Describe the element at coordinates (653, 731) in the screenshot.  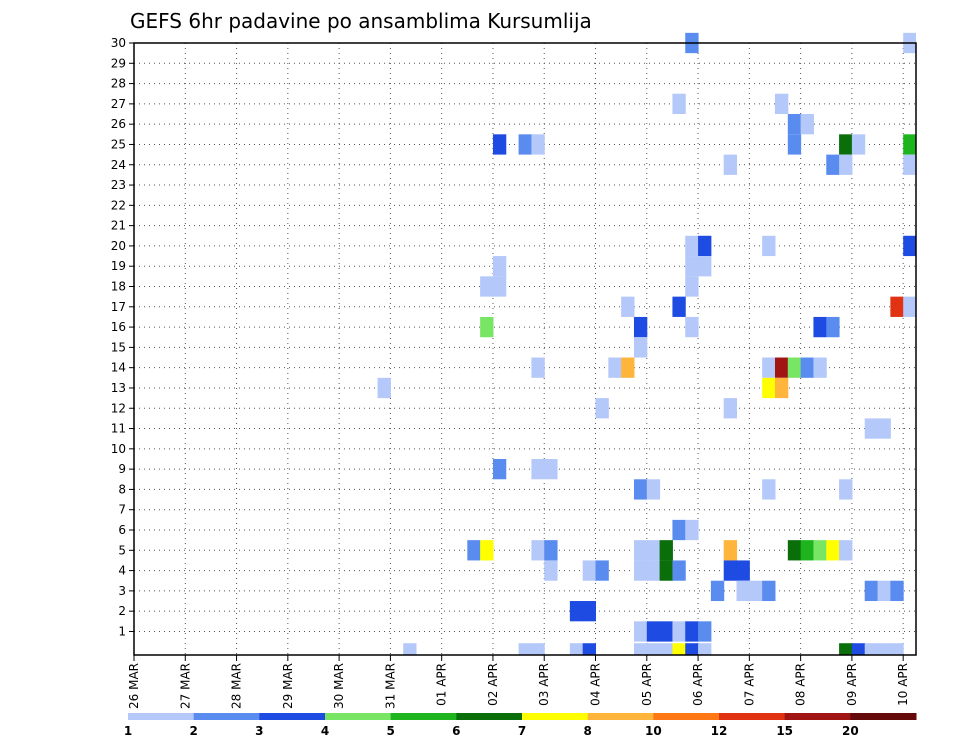
I see `legend-label: 10` at that location.